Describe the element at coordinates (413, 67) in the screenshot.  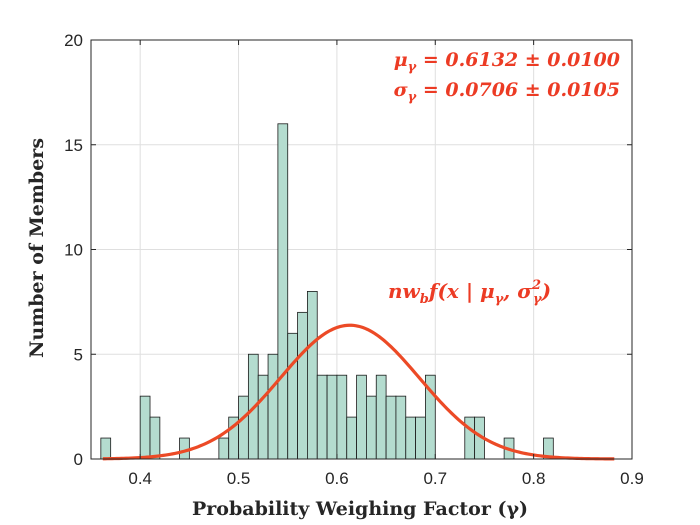
I see `mu-subscript: γ` at that location.